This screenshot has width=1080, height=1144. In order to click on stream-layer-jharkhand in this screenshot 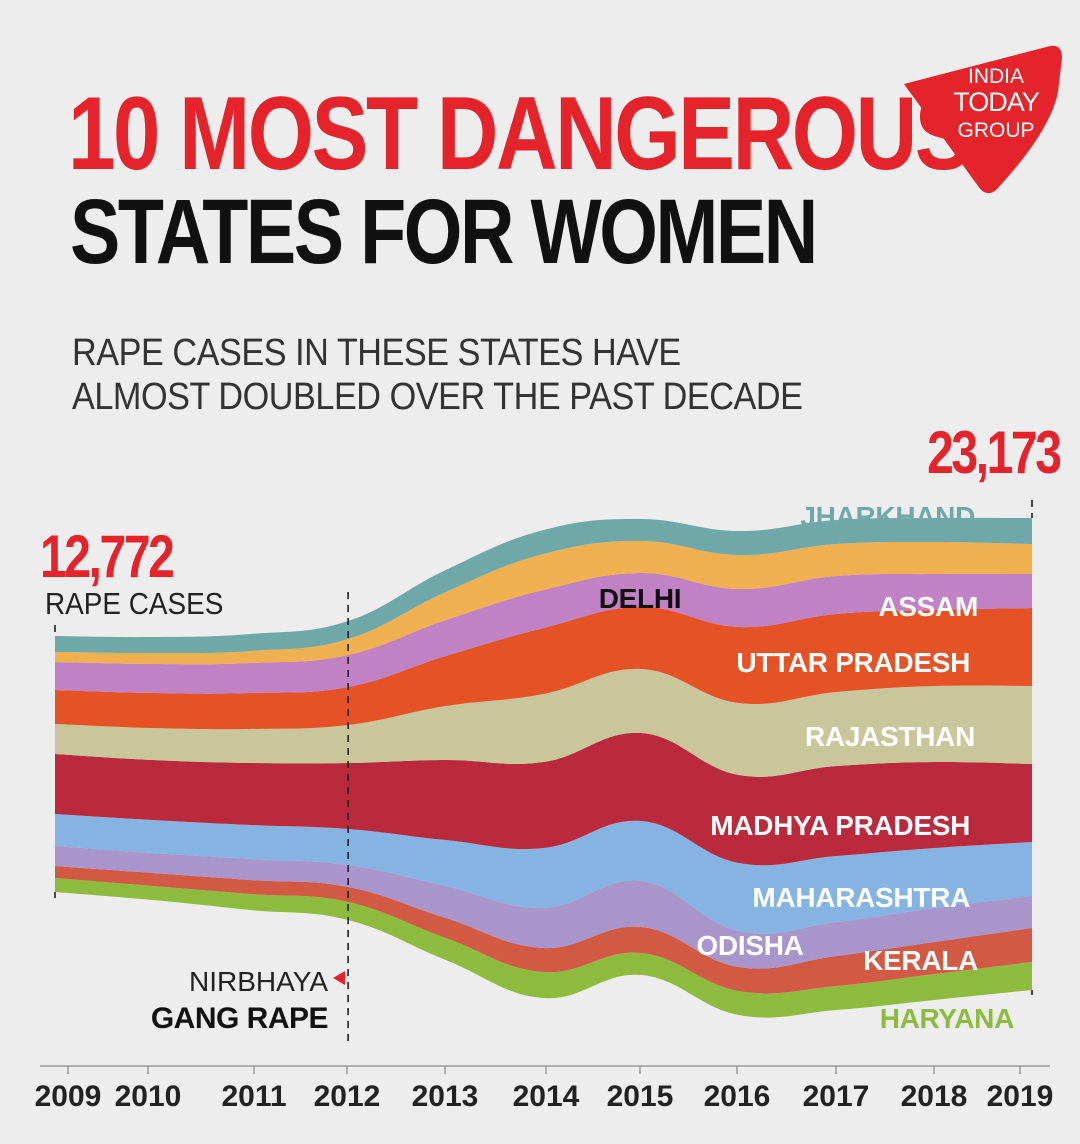, I will do `click(543, 585)`.